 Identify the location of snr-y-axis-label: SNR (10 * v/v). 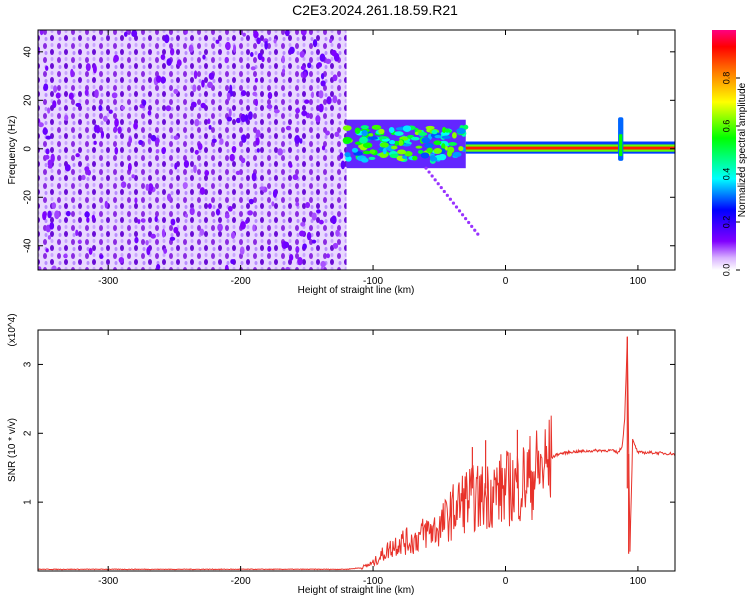
(12, 450).